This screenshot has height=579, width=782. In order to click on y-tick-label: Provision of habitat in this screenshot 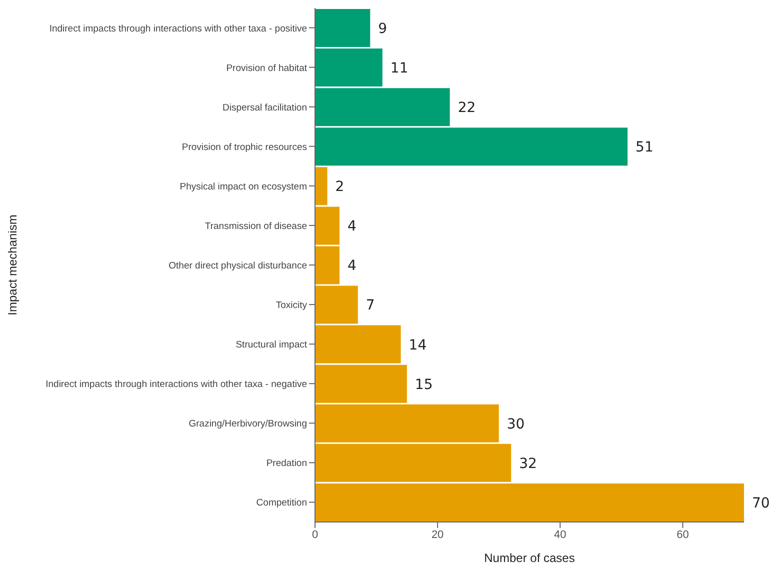, I will do `click(267, 68)`.